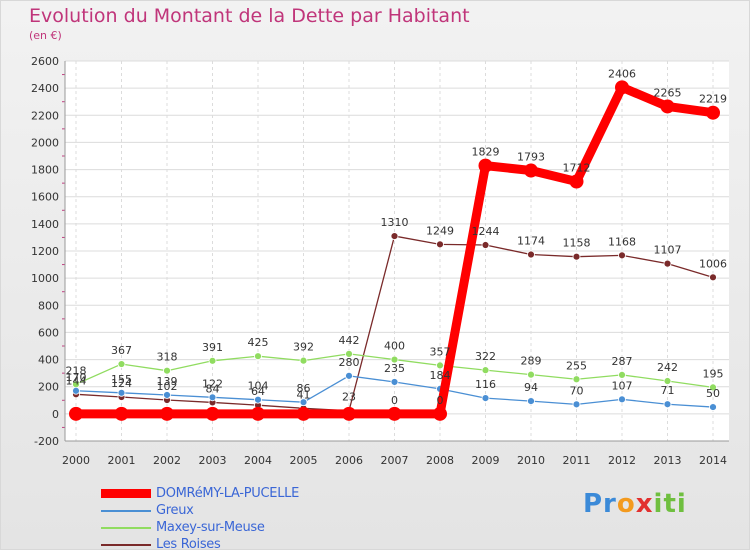  What do you see at coordinates (576, 365) in the screenshot?
I see `data-label: 255` at bounding box center [576, 365].